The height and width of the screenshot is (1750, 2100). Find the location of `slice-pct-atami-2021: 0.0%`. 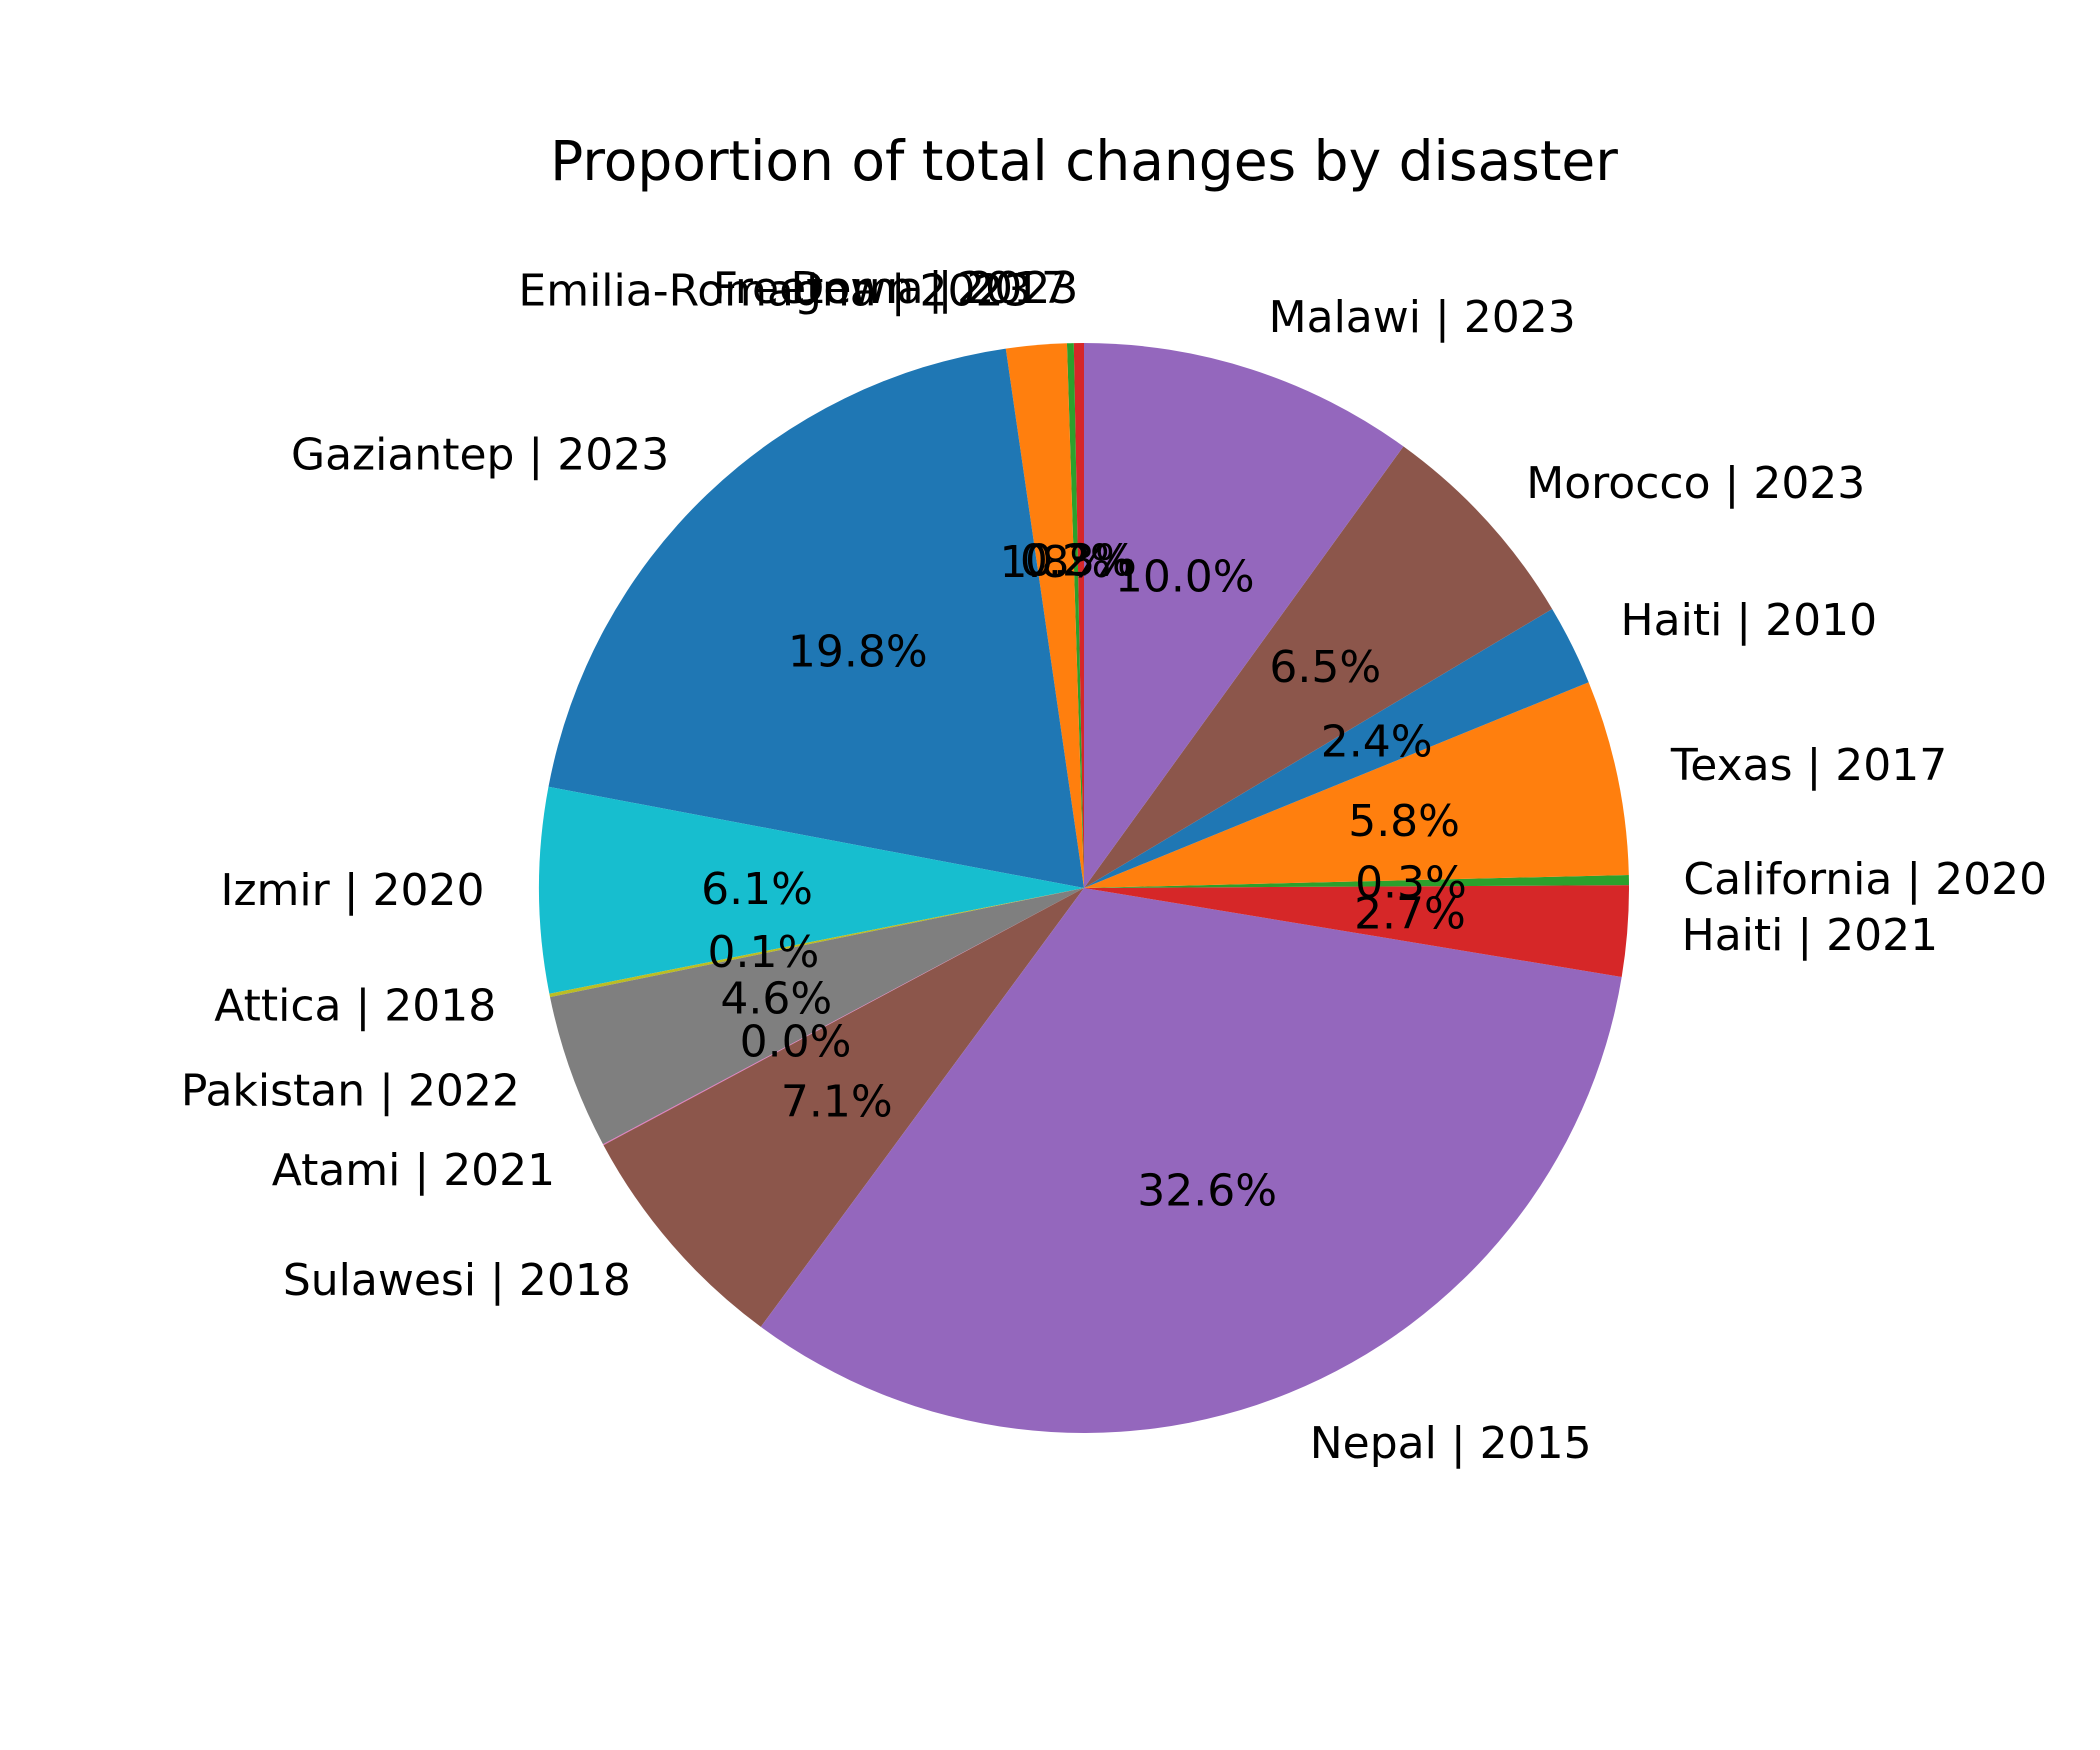

slice-pct-atami-2021: 0.0% is located at coordinates (796, 1042).